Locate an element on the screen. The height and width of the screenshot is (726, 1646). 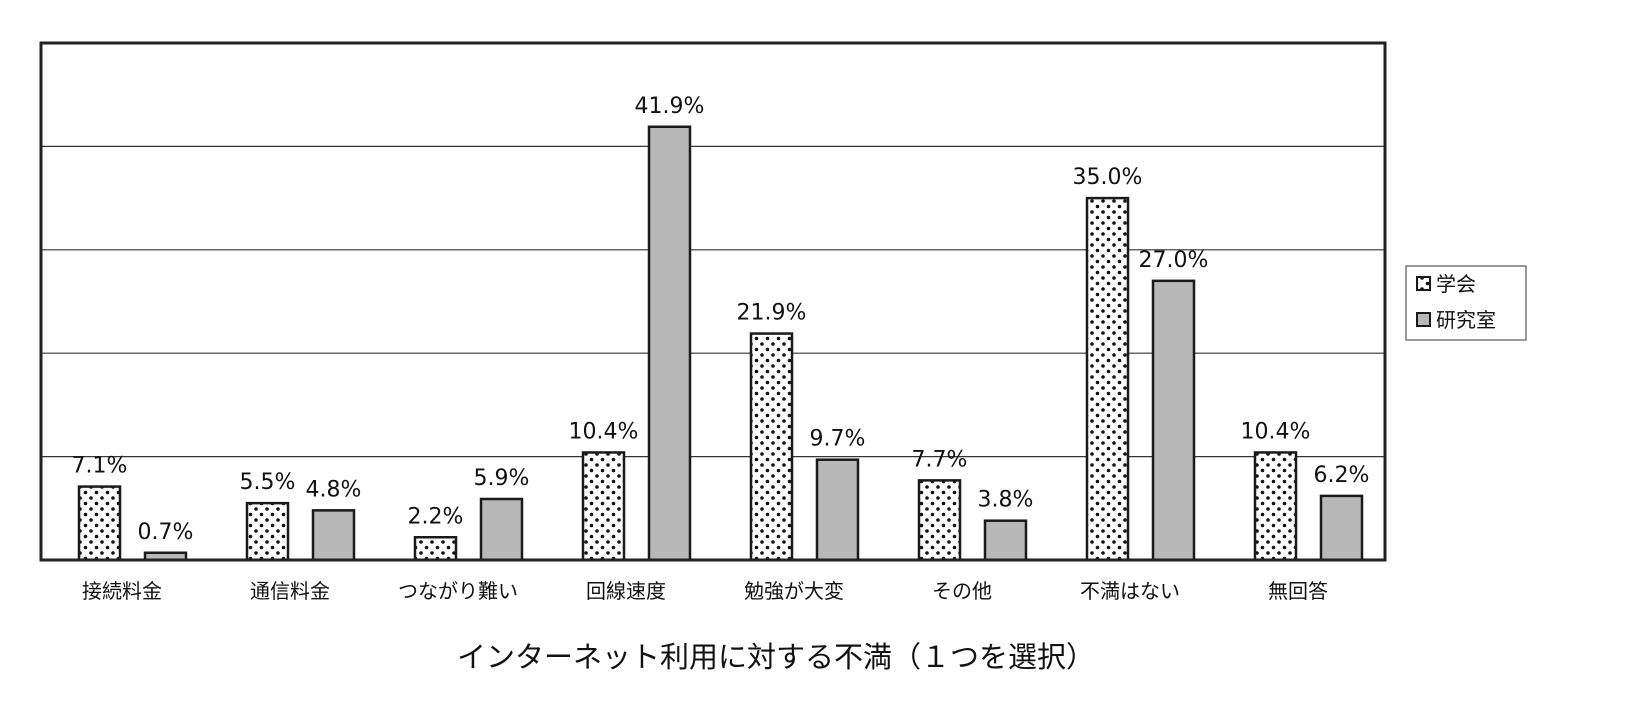
x-tick-label: 通信料金 is located at coordinates (290, 591).